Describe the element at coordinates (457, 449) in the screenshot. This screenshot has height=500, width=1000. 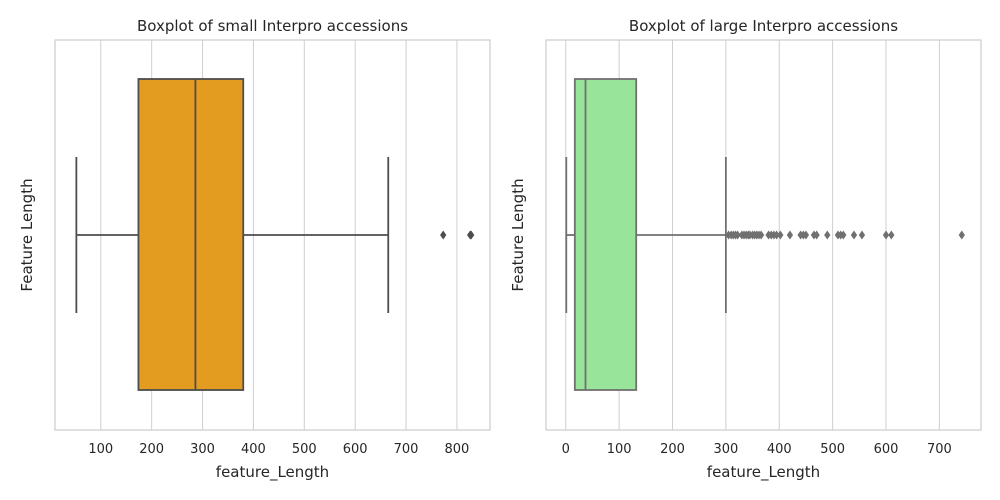
I see `x-tick-label: 800` at that location.